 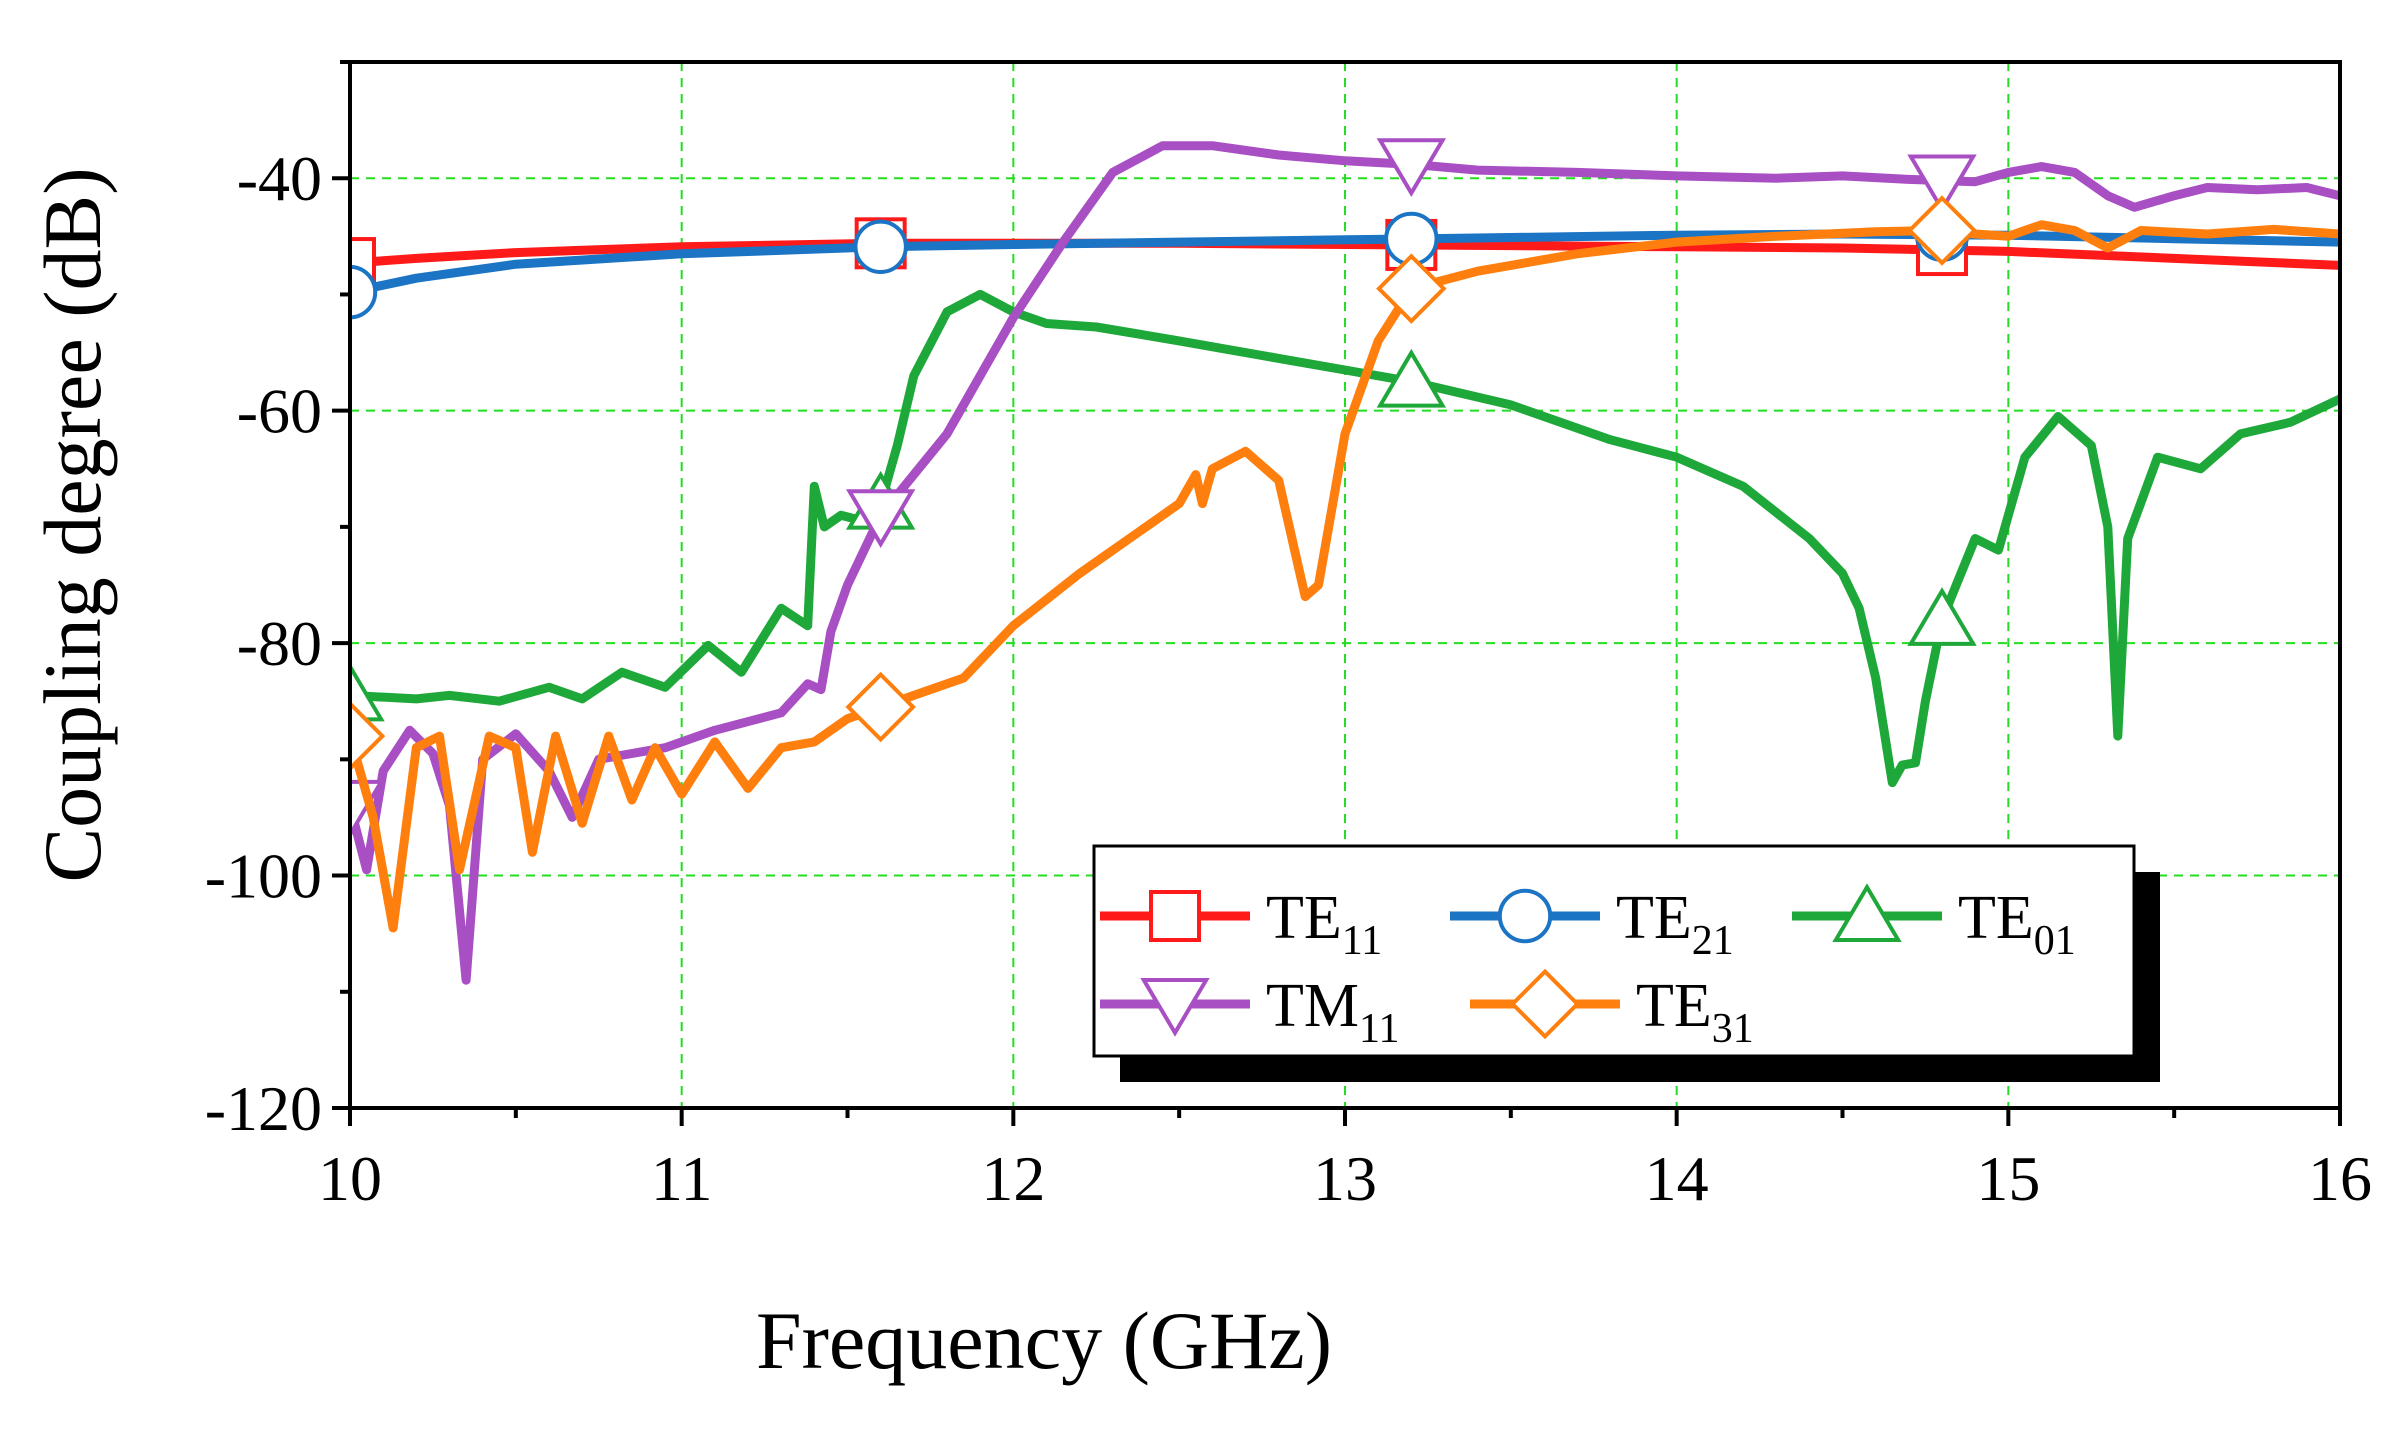 What do you see at coordinates (279, 178) in the screenshot?
I see `y-tick-label: -40` at bounding box center [279, 178].